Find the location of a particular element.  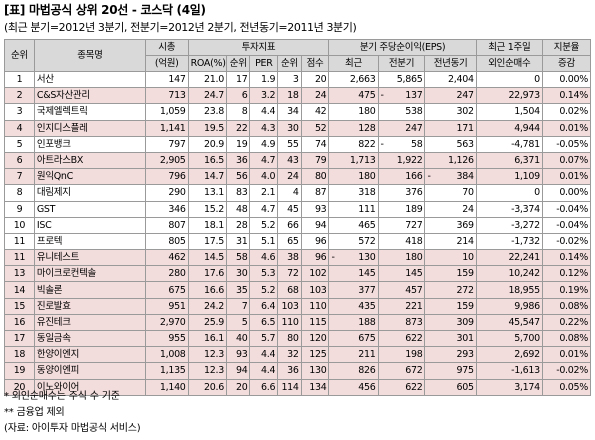

cell-roa: 17.6 is located at coordinates (207, 274).